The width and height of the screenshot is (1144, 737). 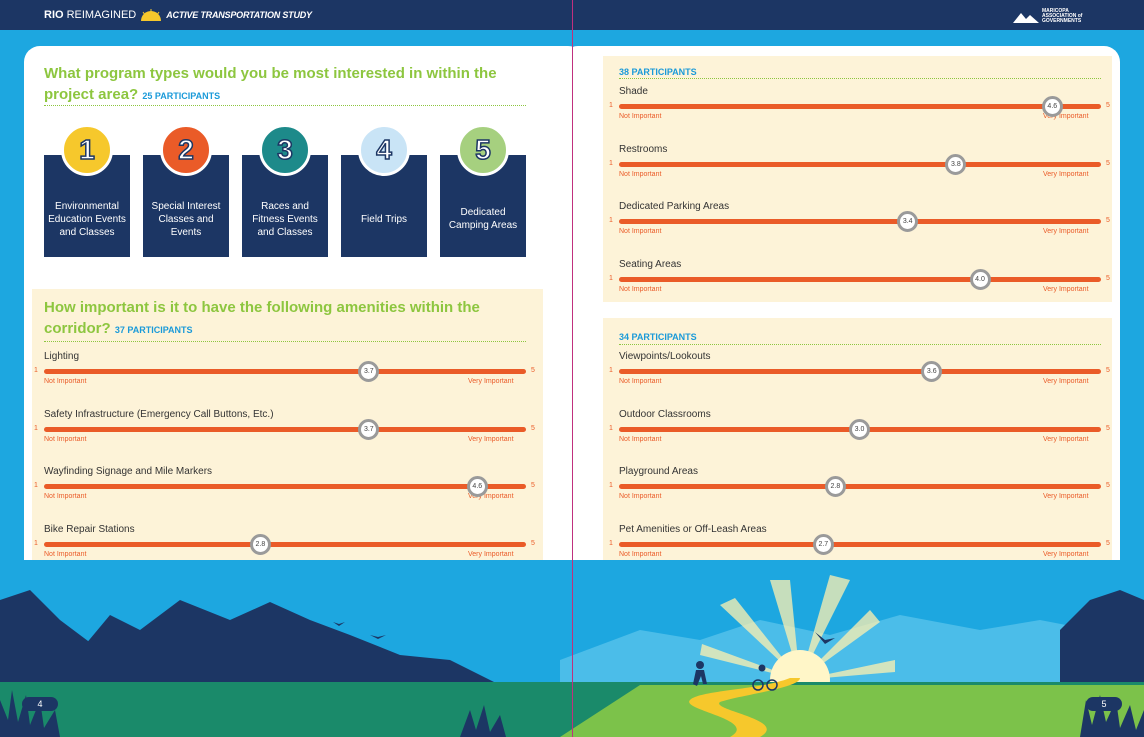 What do you see at coordinates (700, 665) in the screenshot?
I see `runner-icon` at bounding box center [700, 665].